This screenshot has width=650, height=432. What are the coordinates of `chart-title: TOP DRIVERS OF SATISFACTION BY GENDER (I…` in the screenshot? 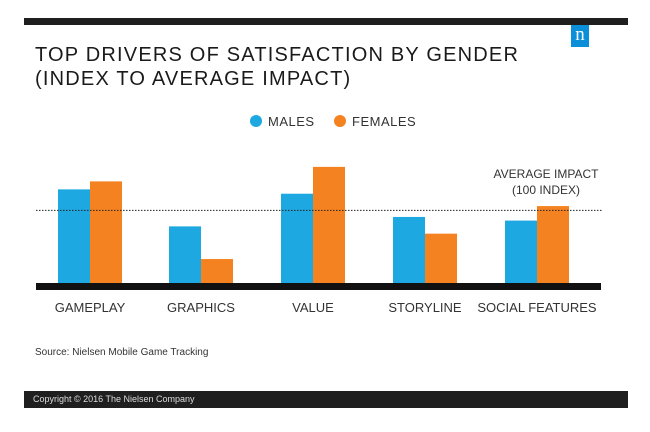 It's located at (277, 67).